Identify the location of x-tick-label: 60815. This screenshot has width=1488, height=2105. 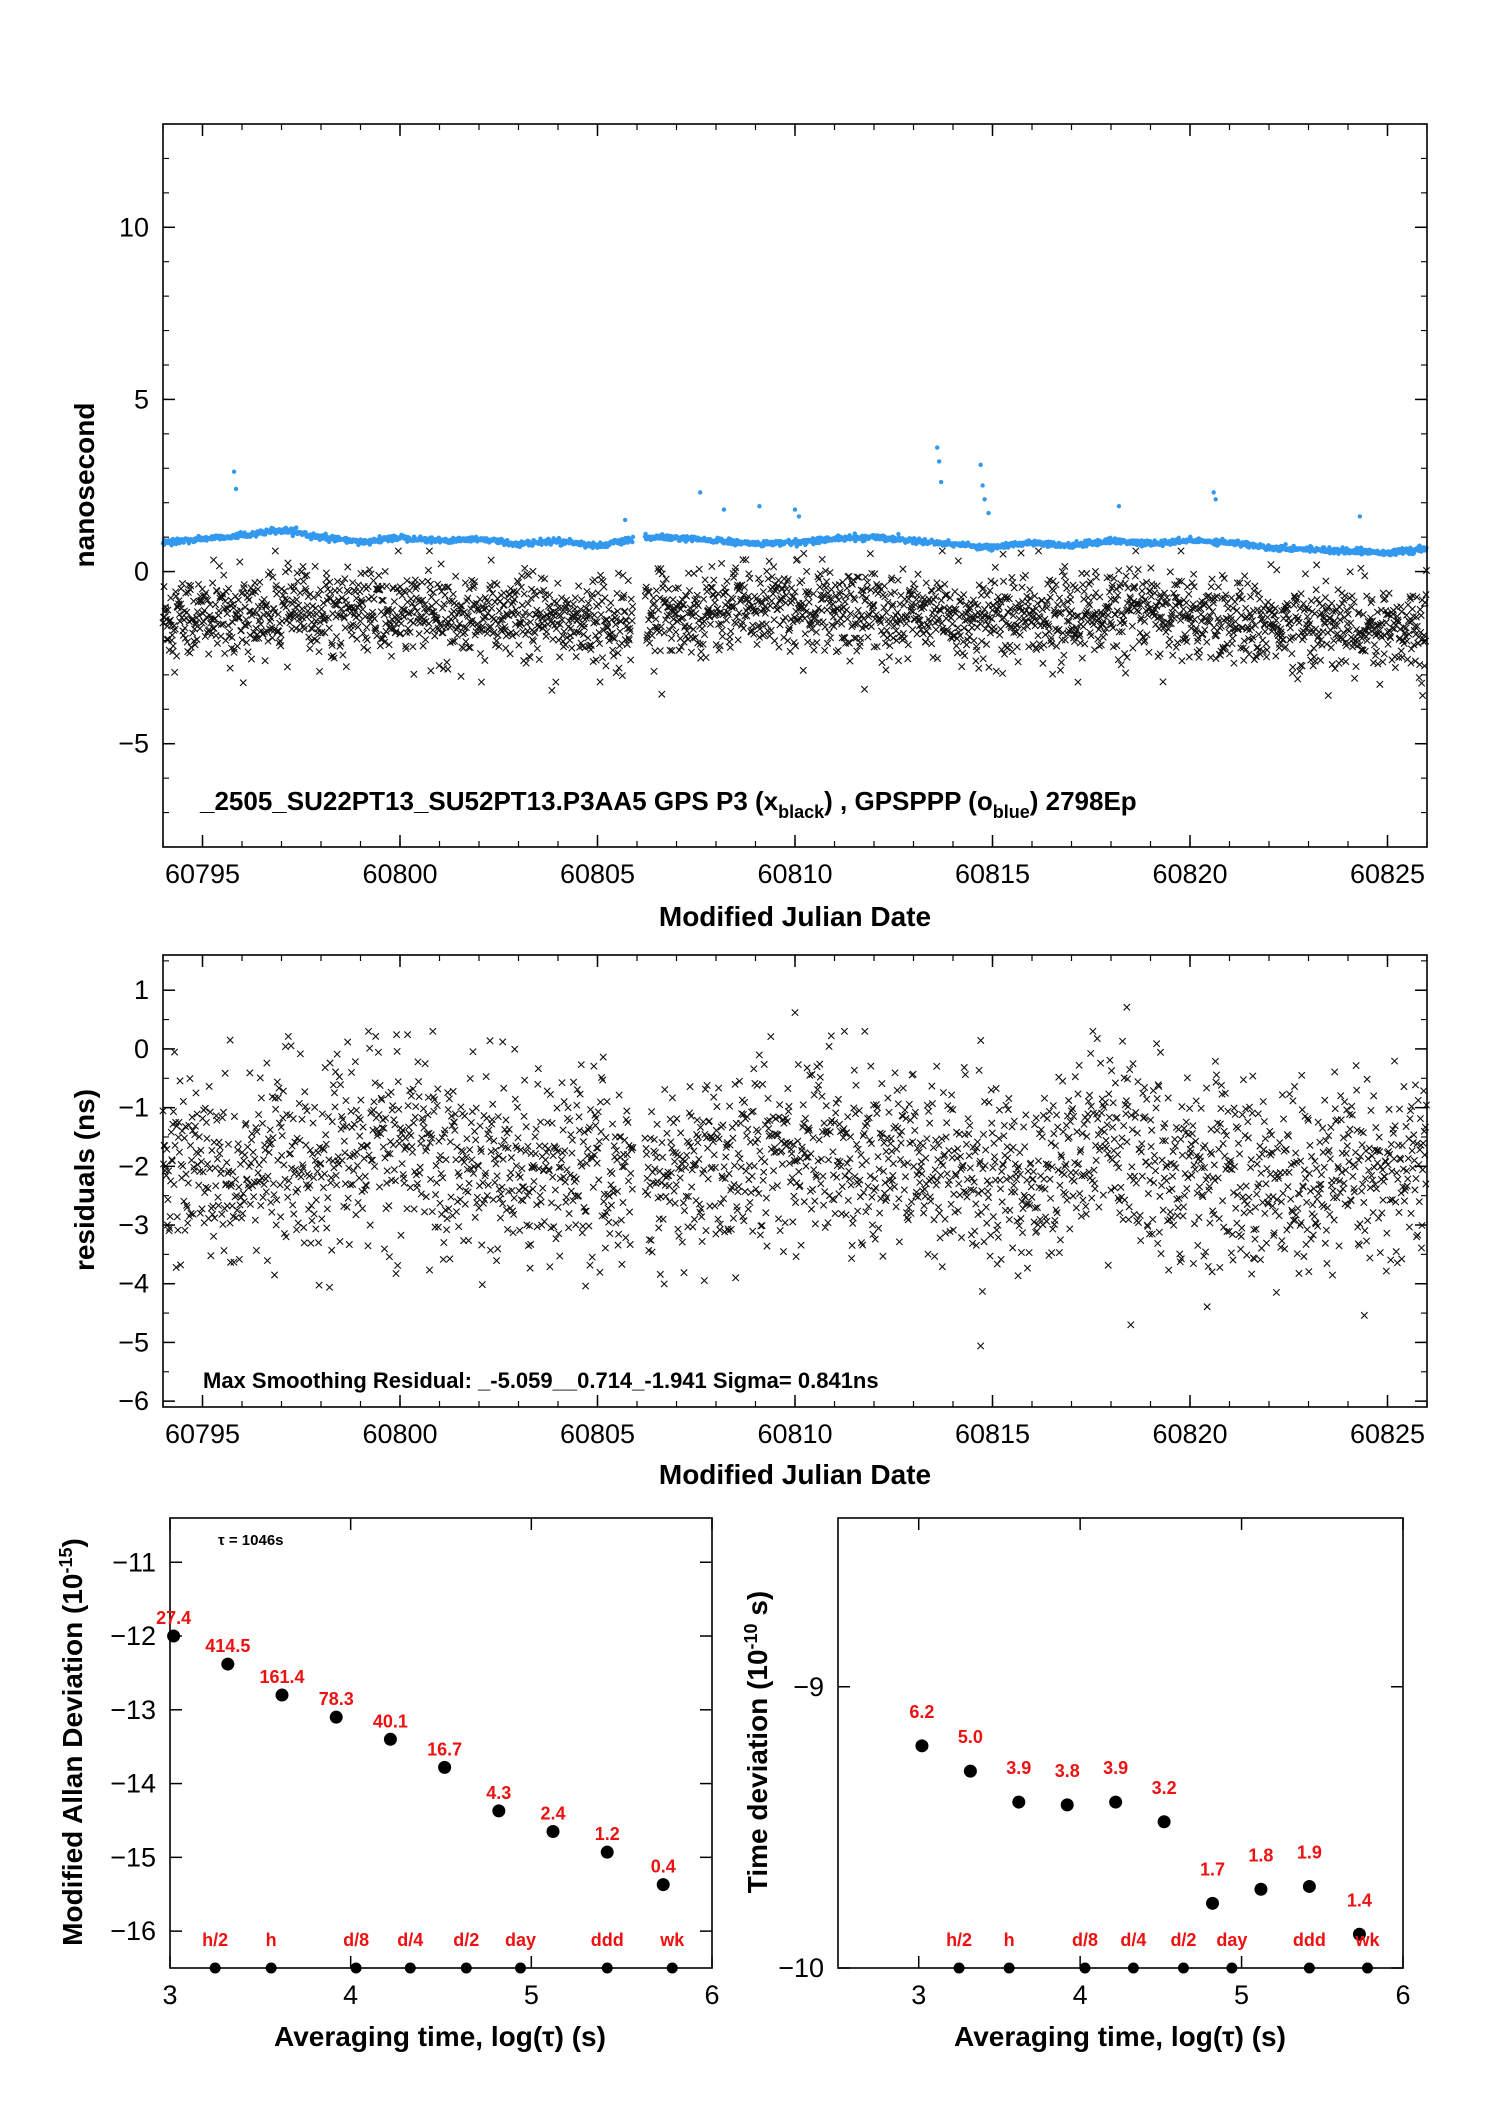
(992, 874).